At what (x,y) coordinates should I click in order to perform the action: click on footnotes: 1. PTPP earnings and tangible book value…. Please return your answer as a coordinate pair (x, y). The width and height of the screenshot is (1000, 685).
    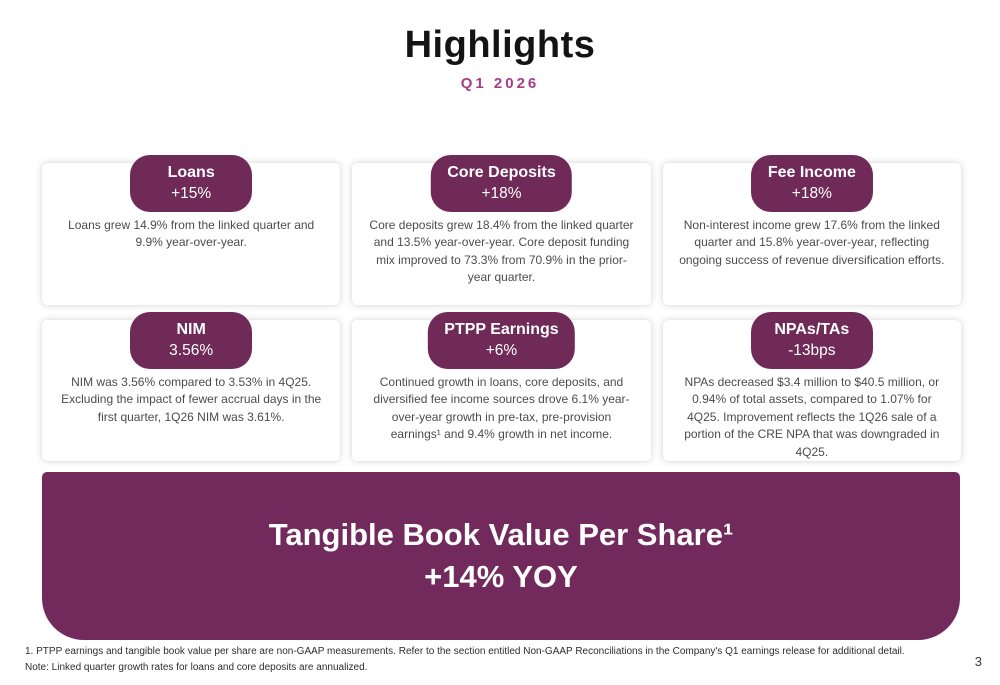
    Looking at the image, I should click on (475, 659).